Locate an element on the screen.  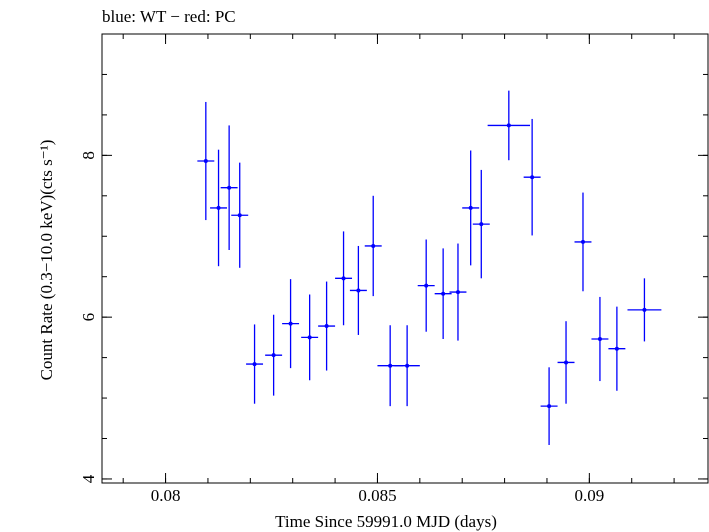
y-tick-label: 6 is located at coordinates (88, 317).